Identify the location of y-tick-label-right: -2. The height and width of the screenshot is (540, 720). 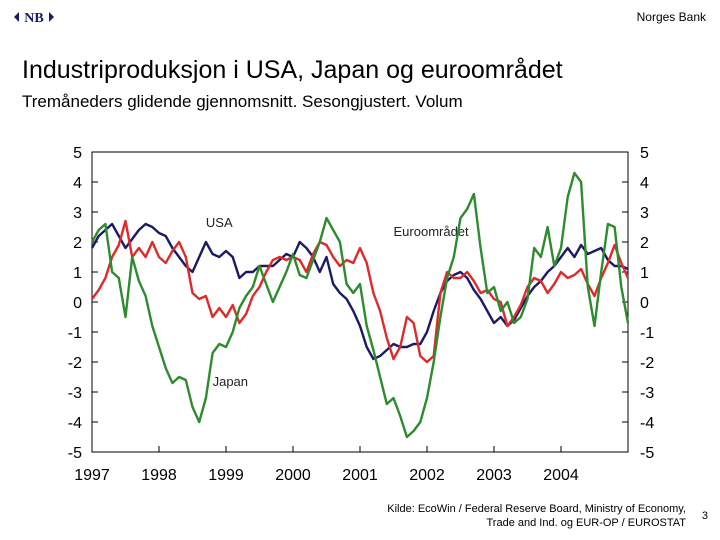
(647, 363).